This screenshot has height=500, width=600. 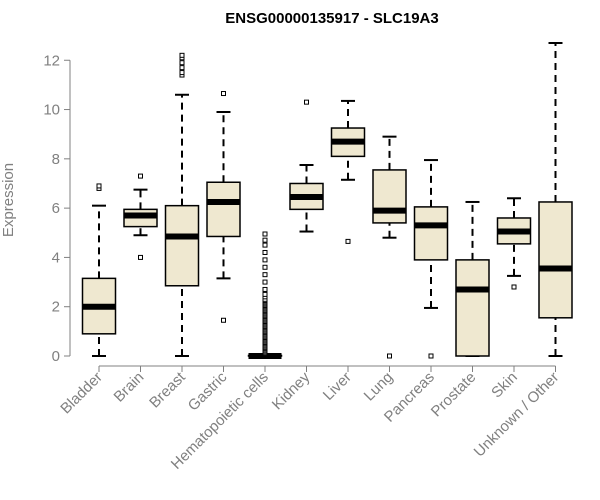 What do you see at coordinates (51, 60) in the screenshot?
I see `y-tick-label: 12` at bounding box center [51, 60].